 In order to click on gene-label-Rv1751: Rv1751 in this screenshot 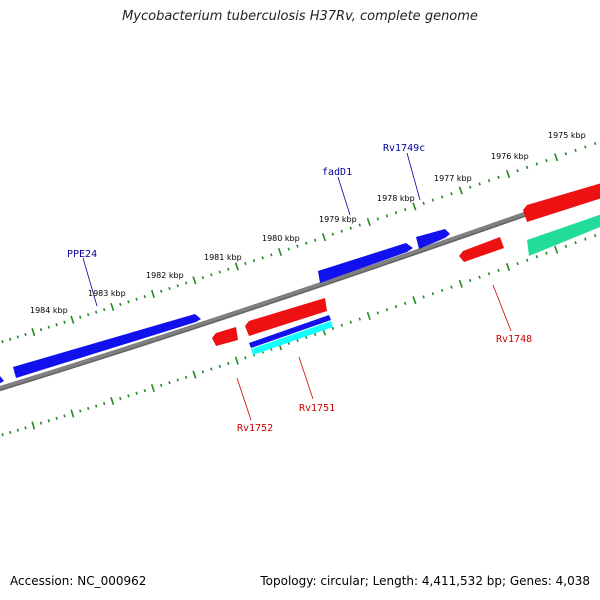, I will do `click(317, 408)`.